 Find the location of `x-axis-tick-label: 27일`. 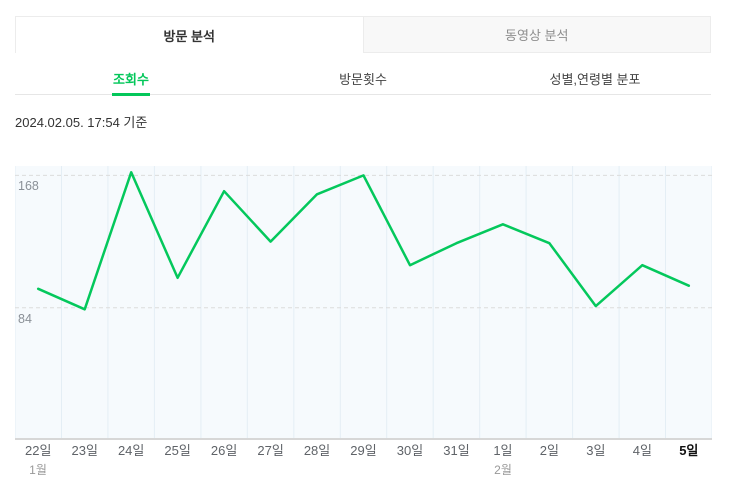

x-axis-tick-label: 27일 is located at coordinates (270, 450).